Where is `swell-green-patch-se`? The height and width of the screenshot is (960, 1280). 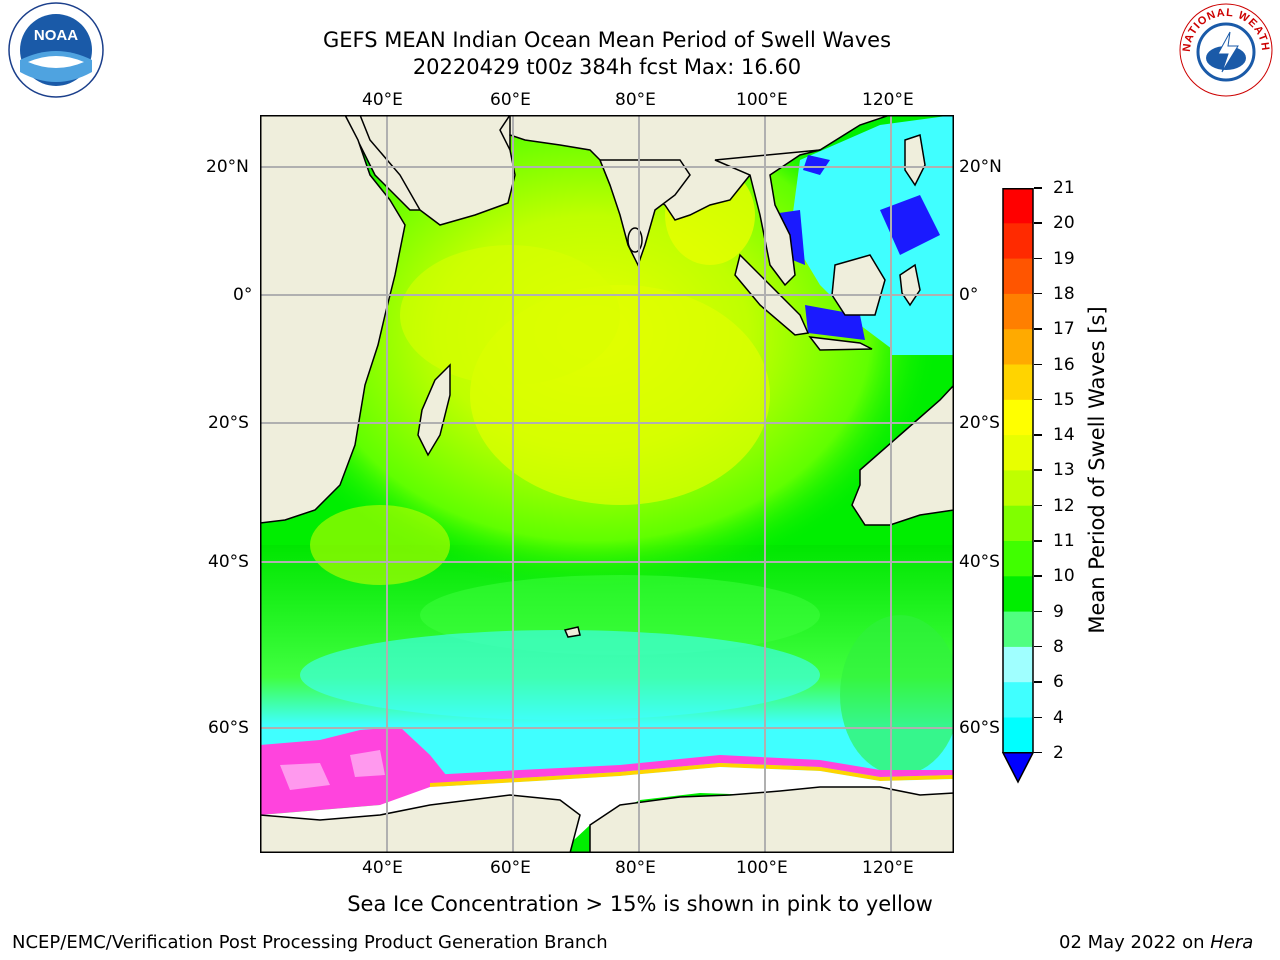 swell-green-patch-se is located at coordinates (900, 695).